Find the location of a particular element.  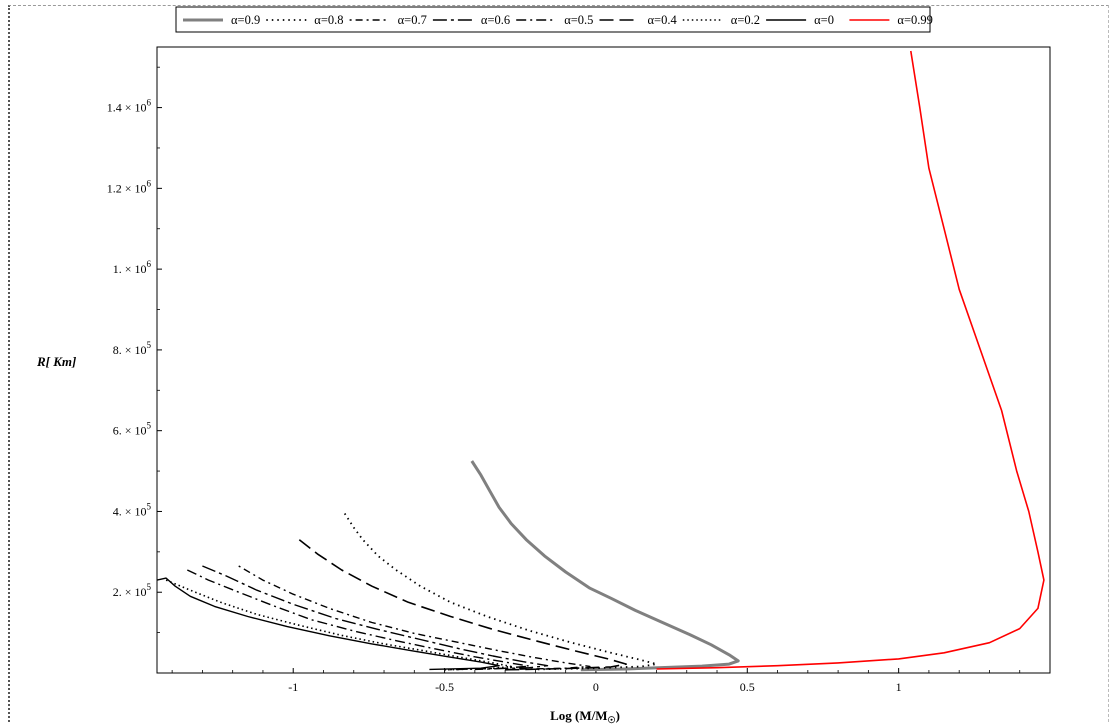

legend-label: α=0.4 is located at coordinates (663, 20).